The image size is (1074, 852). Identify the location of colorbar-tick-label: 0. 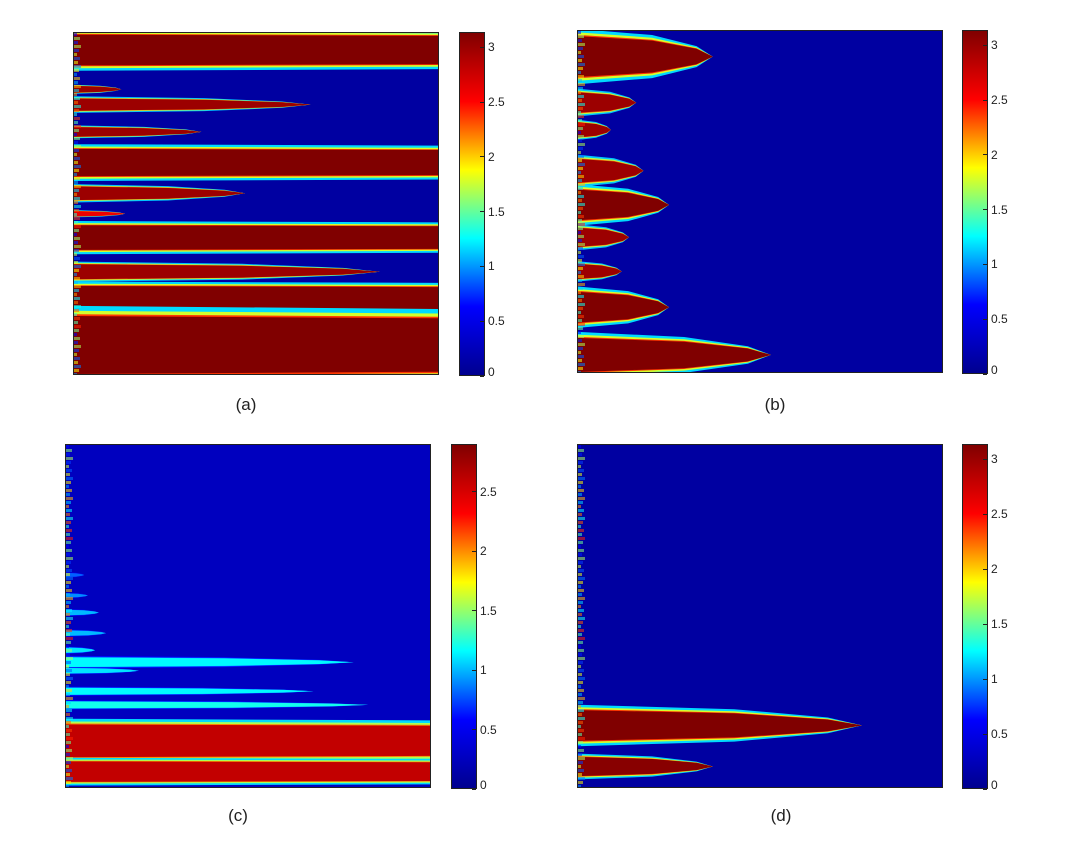
(994, 785).